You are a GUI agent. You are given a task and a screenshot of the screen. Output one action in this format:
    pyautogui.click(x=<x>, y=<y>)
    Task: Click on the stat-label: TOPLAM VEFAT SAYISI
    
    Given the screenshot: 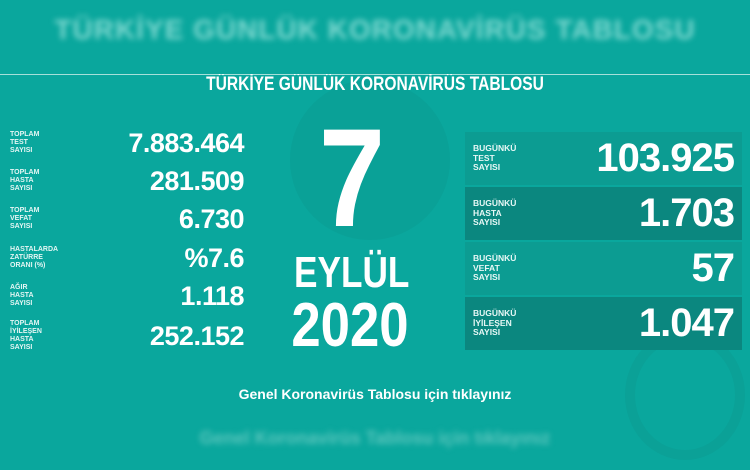 What is the action you would take?
    pyautogui.click(x=25, y=218)
    